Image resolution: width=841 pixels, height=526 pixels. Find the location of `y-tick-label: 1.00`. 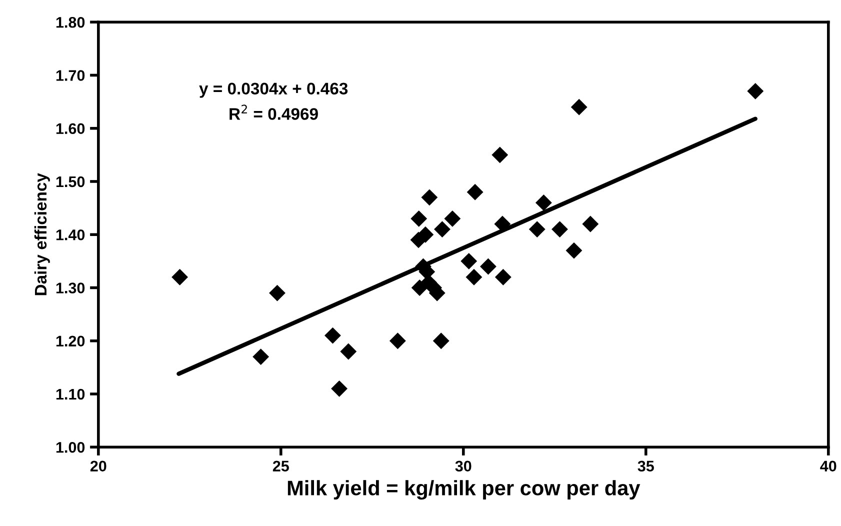

y-tick-label: 1.00 is located at coordinates (70, 447).